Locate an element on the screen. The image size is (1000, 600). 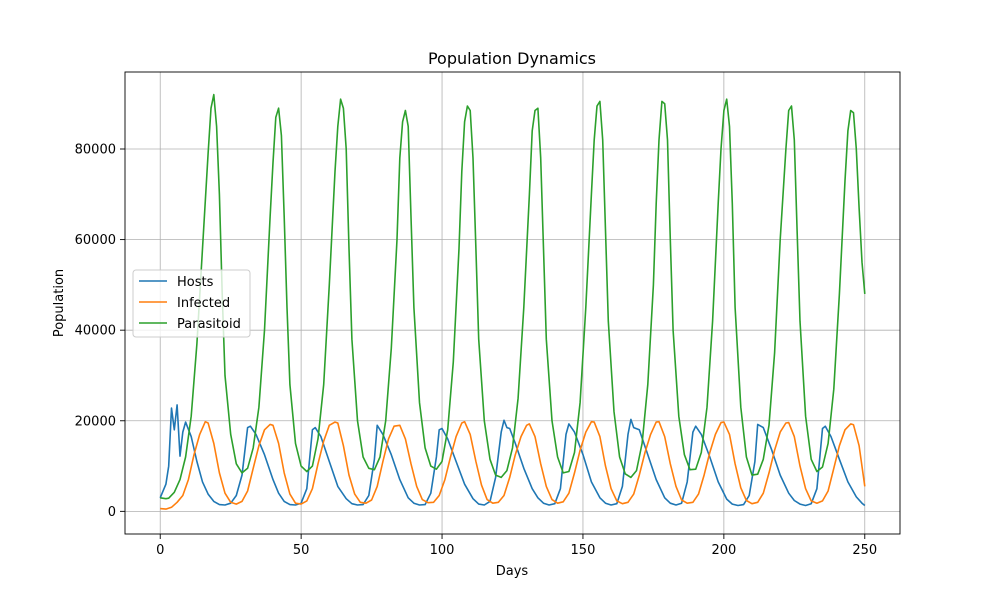
x-axis-label: Days is located at coordinates (512, 571).